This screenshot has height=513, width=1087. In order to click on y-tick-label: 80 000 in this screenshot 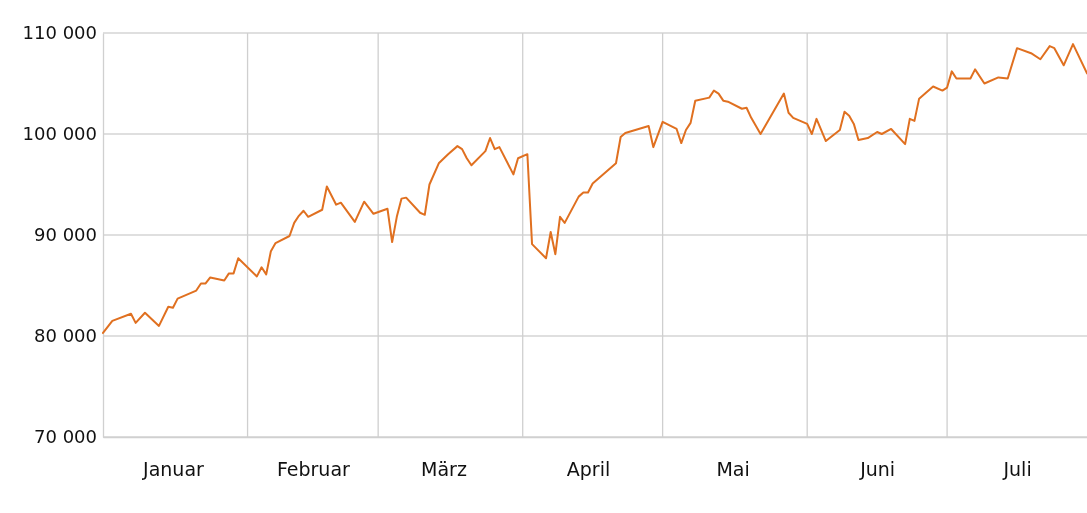, I will do `click(65, 336)`.